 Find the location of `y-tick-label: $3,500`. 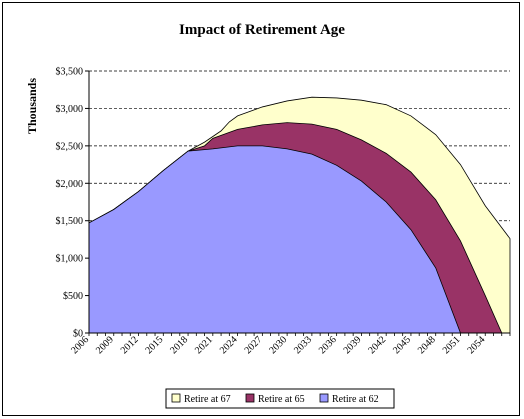

y-tick-label: $3,500 is located at coordinates (70, 72).